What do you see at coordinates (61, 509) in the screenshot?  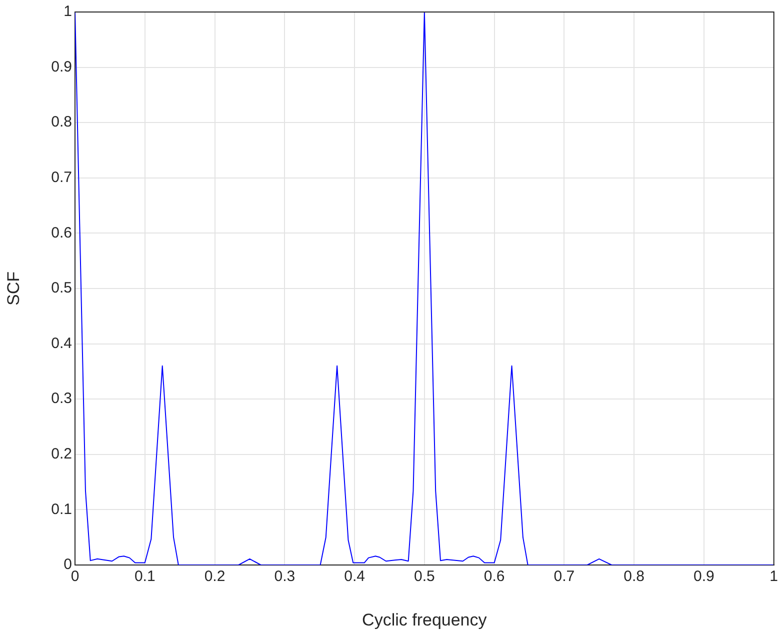 I see `y-tick-label: 0.1` at bounding box center [61, 509].